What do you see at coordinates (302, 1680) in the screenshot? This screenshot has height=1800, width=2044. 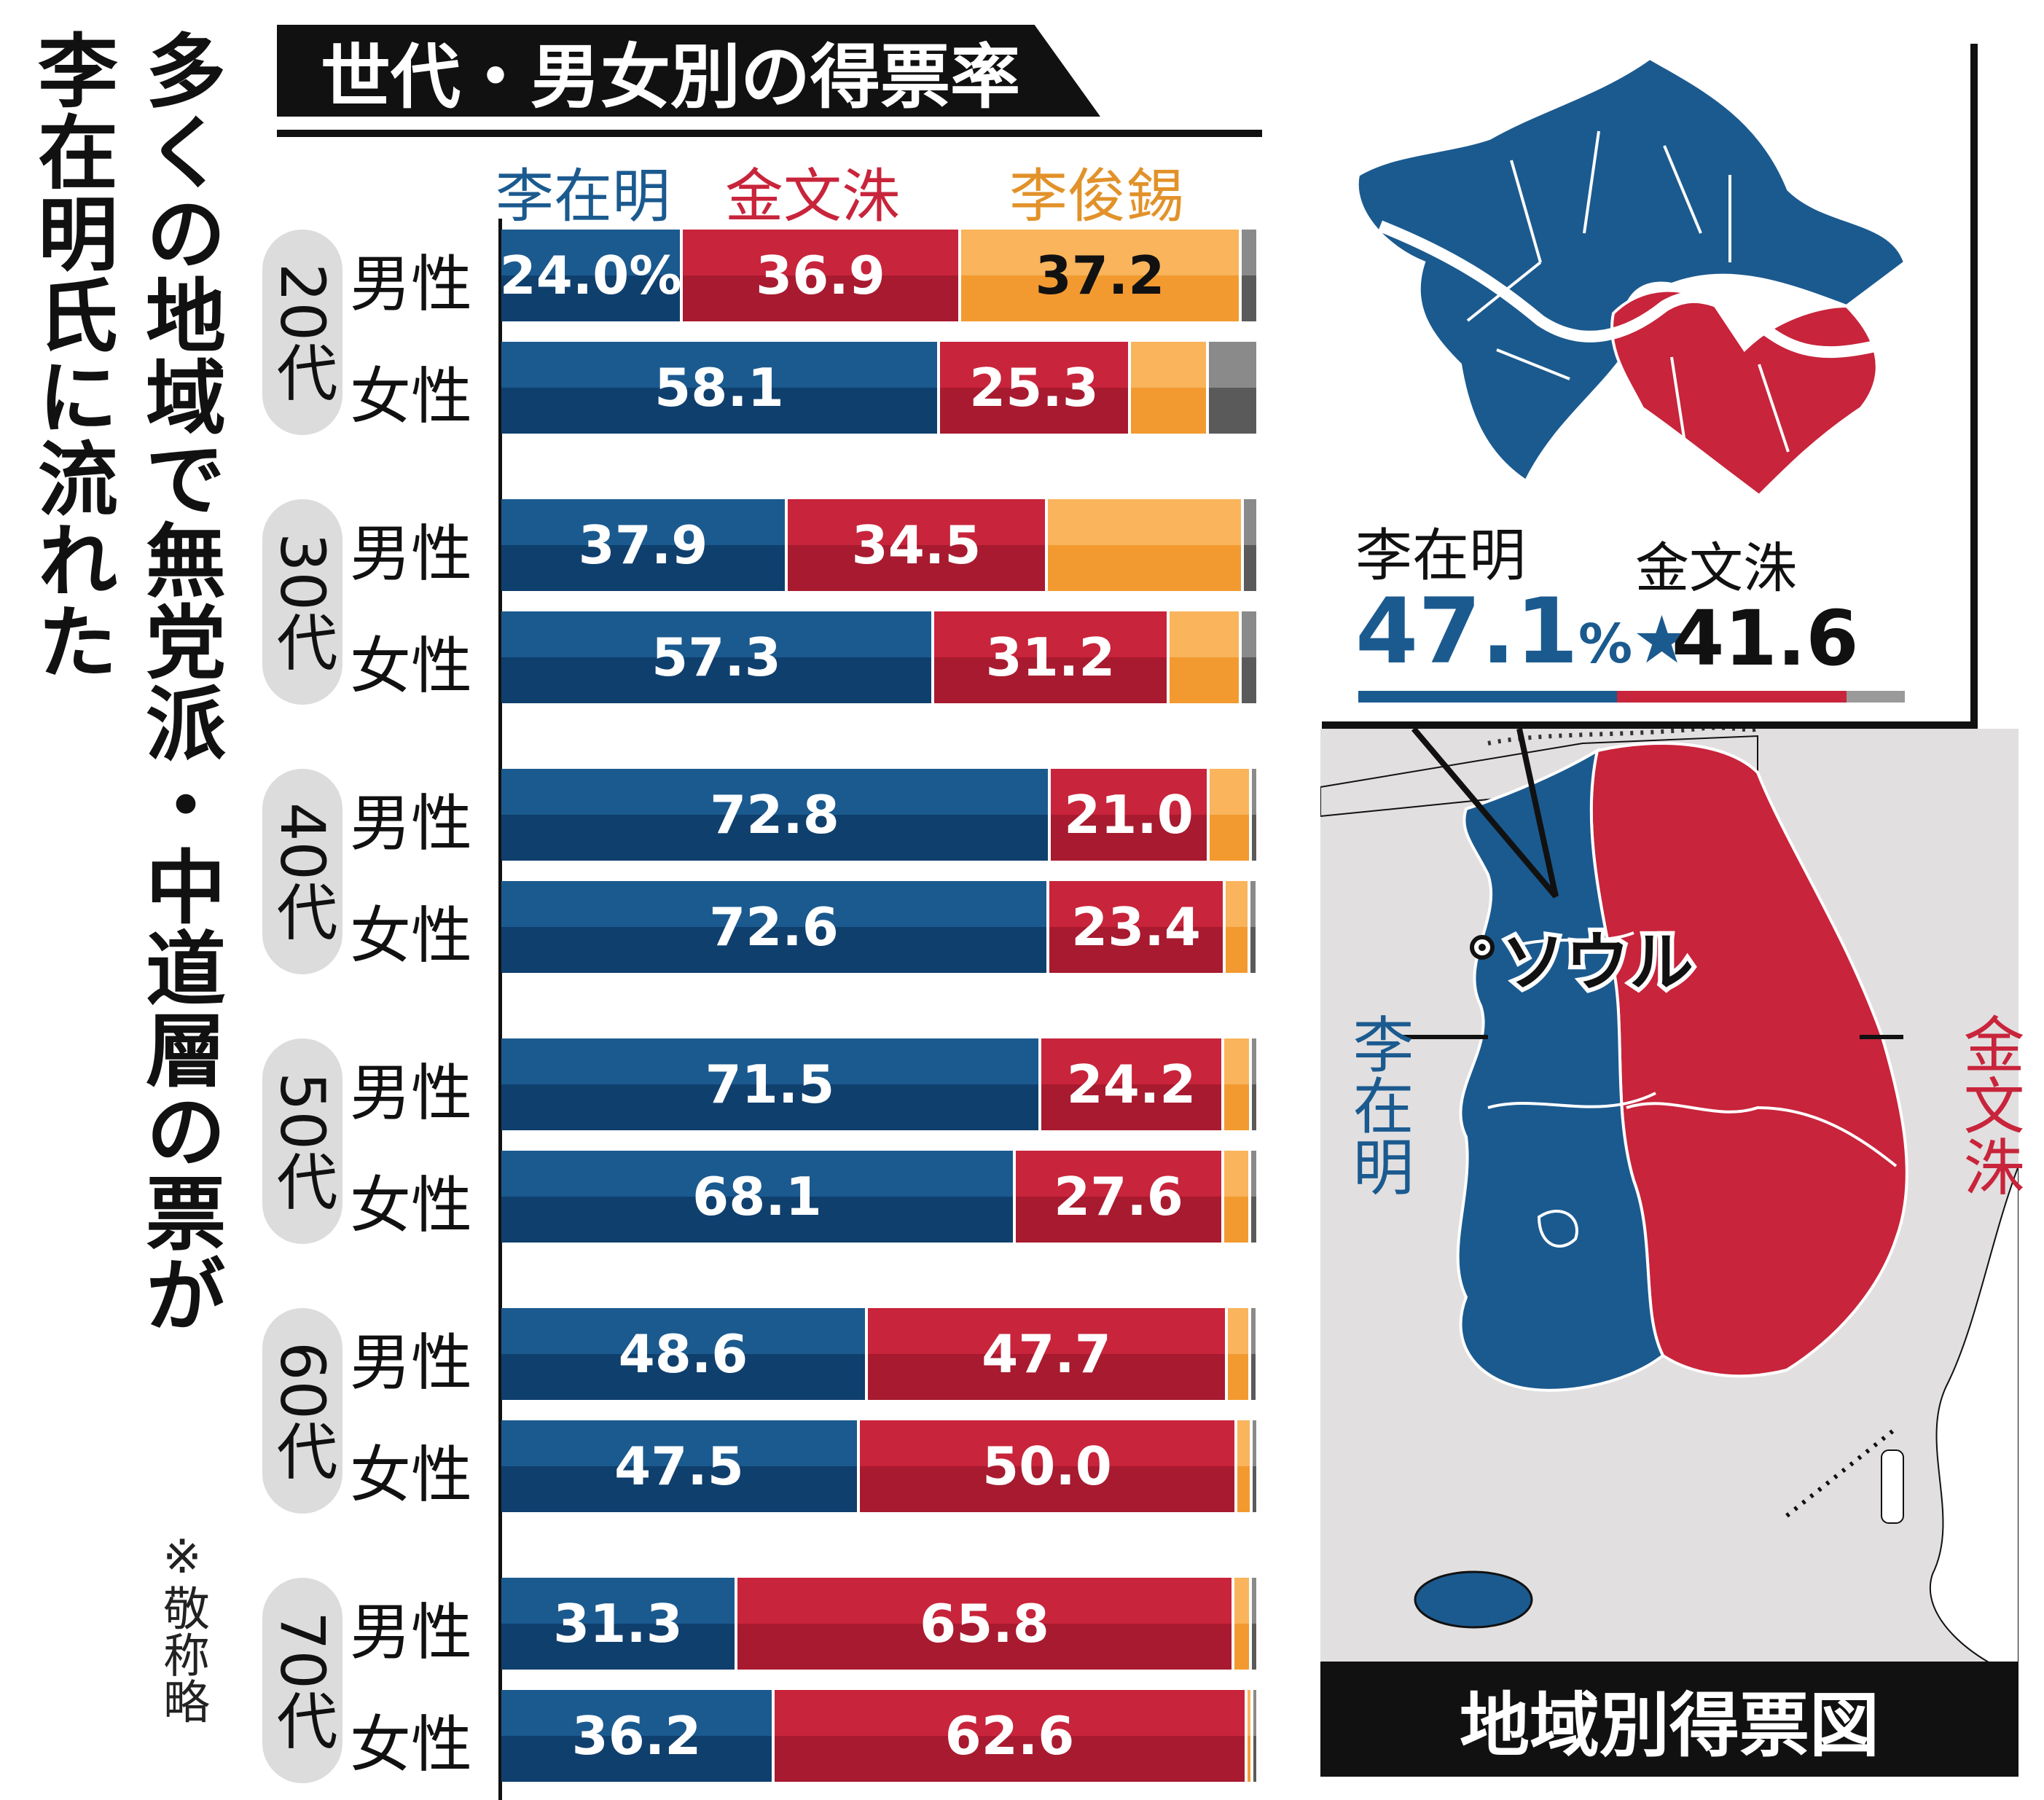 I see `age-label: 70代` at bounding box center [302, 1680].